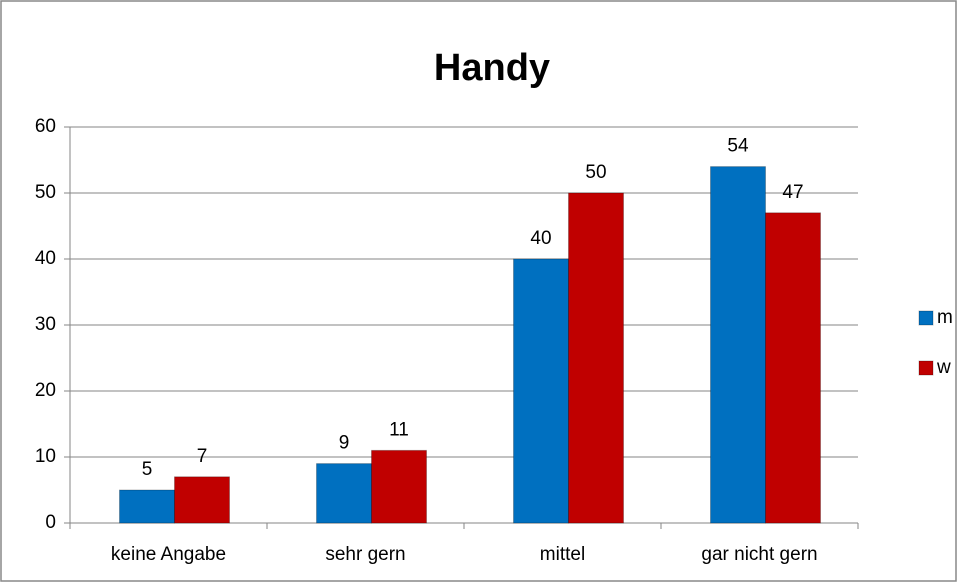  What do you see at coordinates (399, 429) in the screenshot?
I see `data-label: 11` at bounding box center [399, 429].